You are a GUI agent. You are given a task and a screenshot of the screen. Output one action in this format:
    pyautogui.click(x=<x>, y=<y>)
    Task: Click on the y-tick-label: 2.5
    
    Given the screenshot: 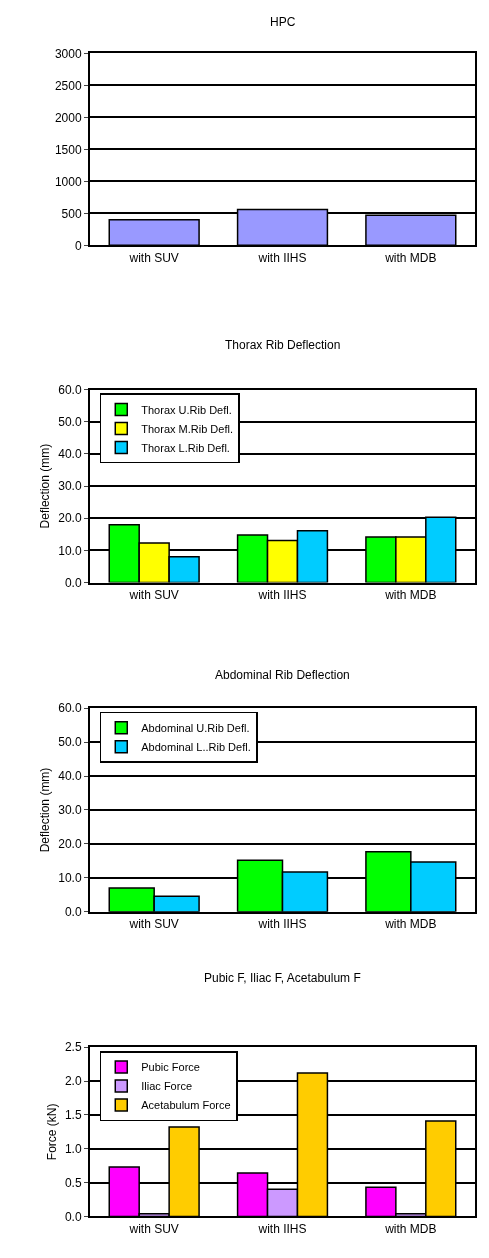 What is the action you would take?
    pyautogui.click(x=73, y=1047)
    